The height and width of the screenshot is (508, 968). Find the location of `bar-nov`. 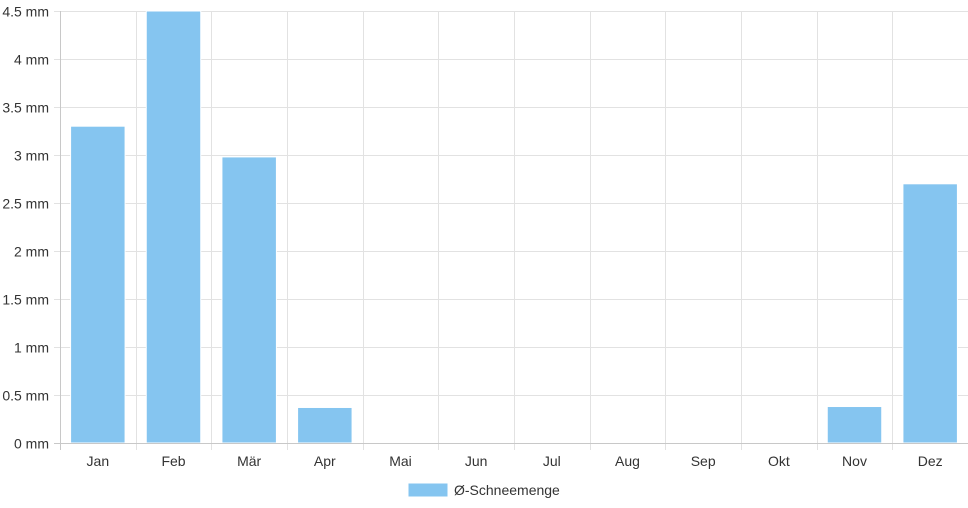

bar-nov is located at coordinates (854, 425).